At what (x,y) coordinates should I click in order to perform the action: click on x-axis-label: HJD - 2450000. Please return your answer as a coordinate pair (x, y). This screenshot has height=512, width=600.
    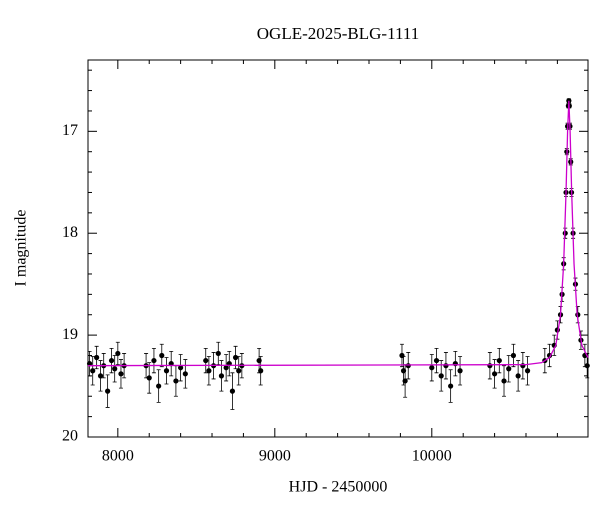
    Looking at the image, I should click on (338, 487).